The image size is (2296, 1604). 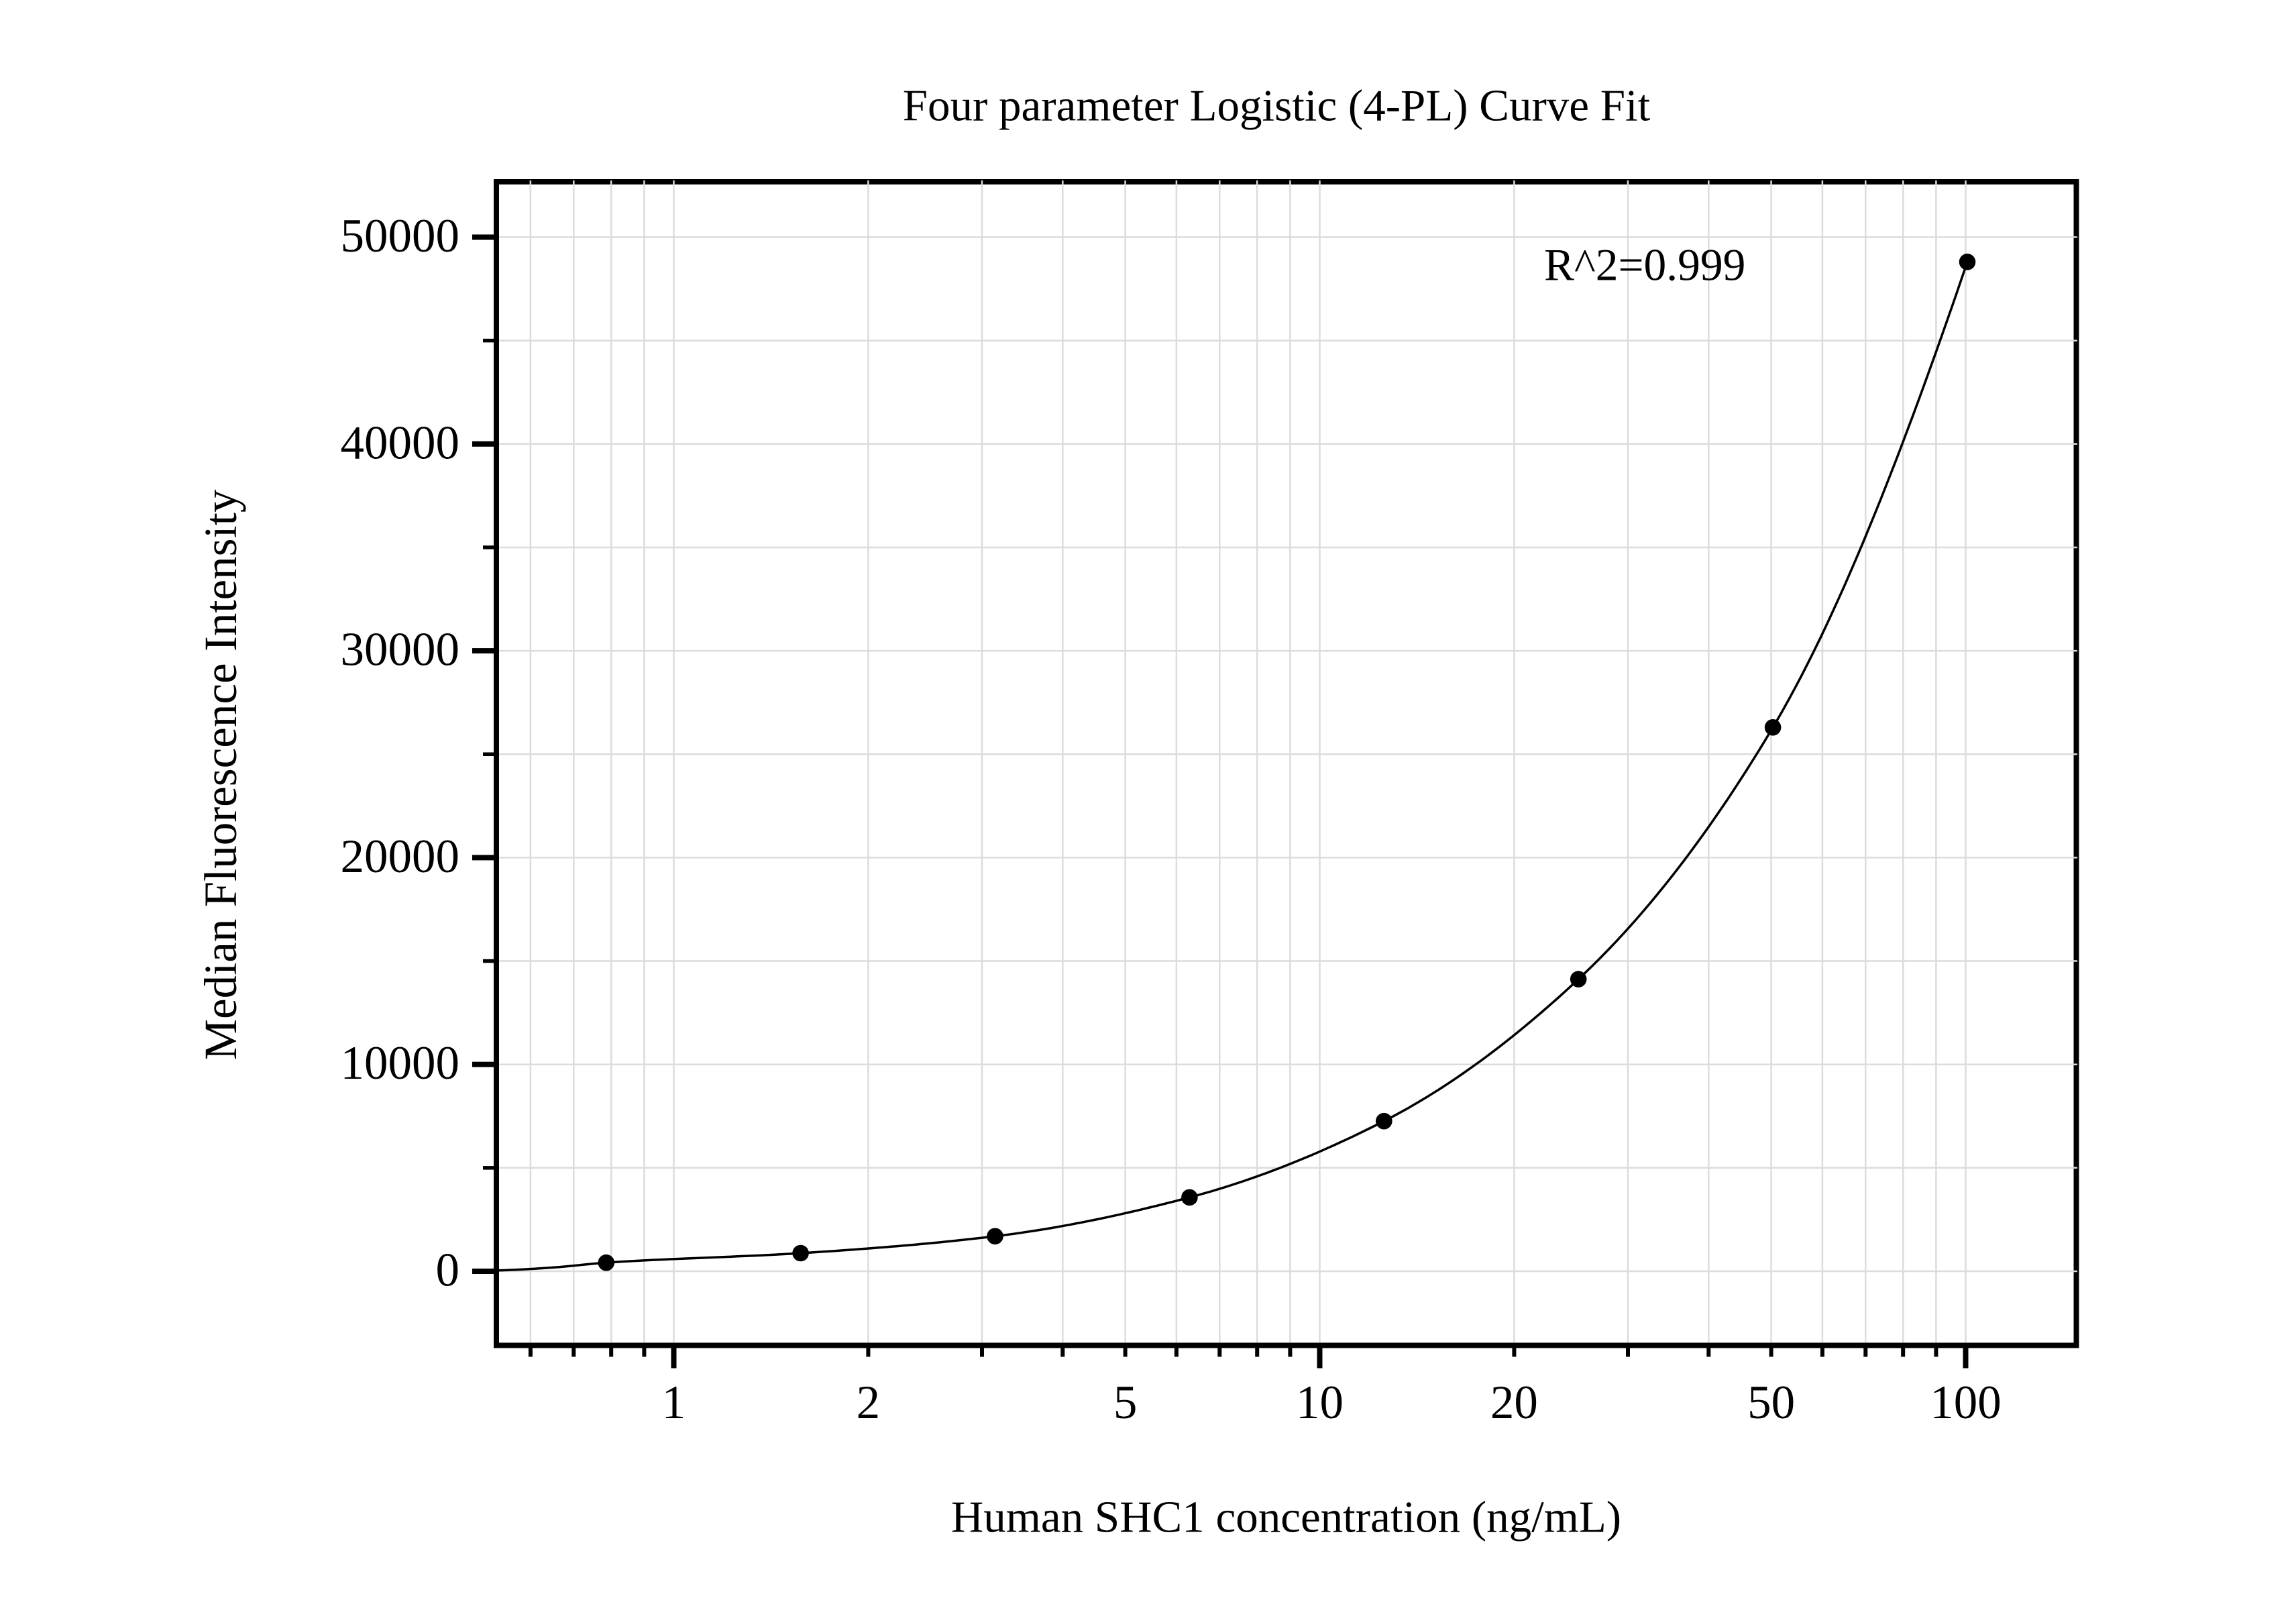 What do you see at coordinates (401, 857) in the screenshot?
I see `svg-text: 20000` at bounding box center [401, 857].